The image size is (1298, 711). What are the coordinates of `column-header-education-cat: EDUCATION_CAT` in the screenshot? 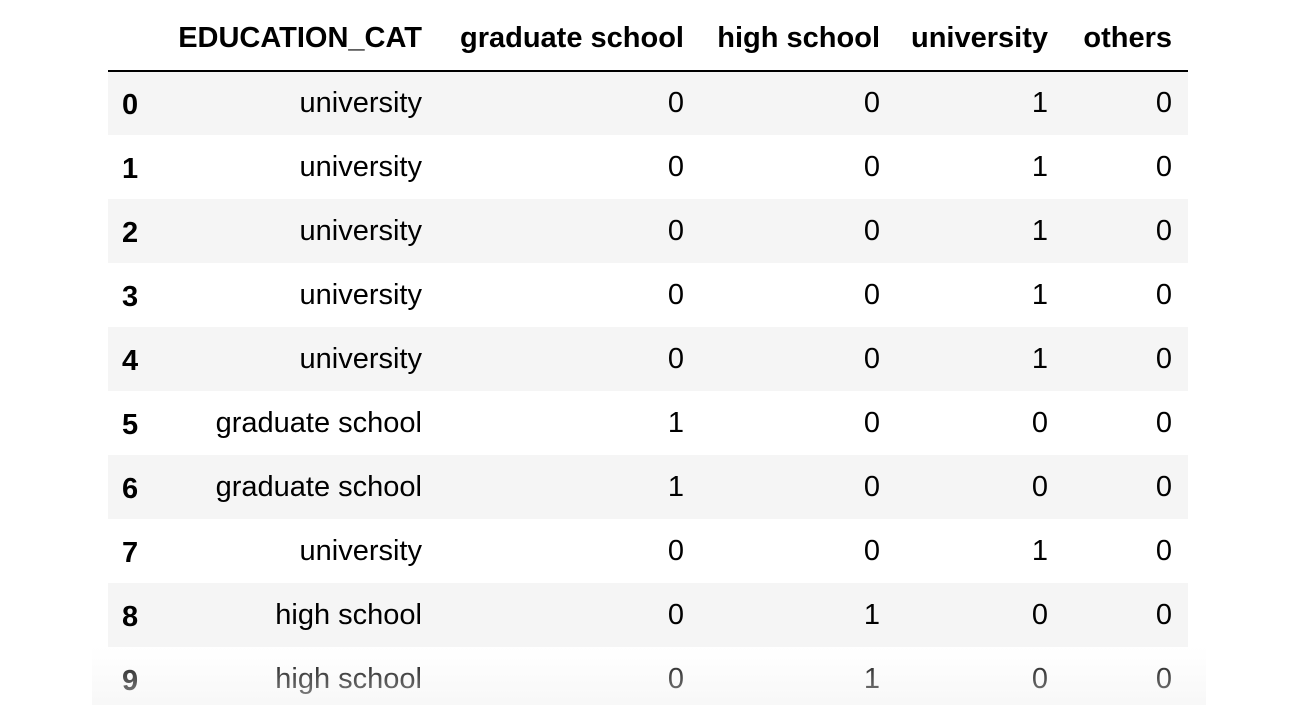 It's located at (304, 39).